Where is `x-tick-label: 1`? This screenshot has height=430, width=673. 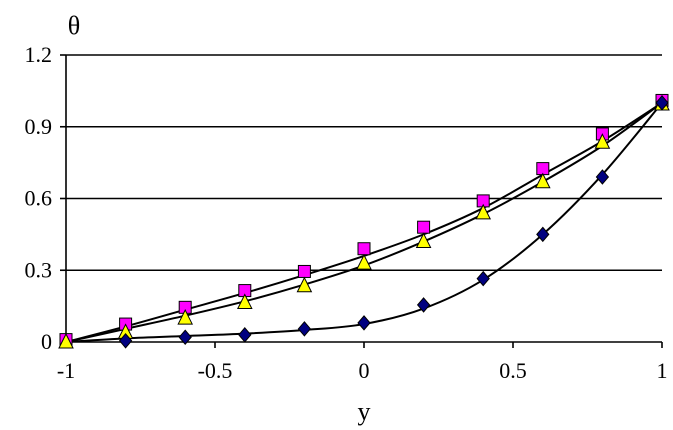 x-tick-label: 1 is located at coordinates (662, 370).